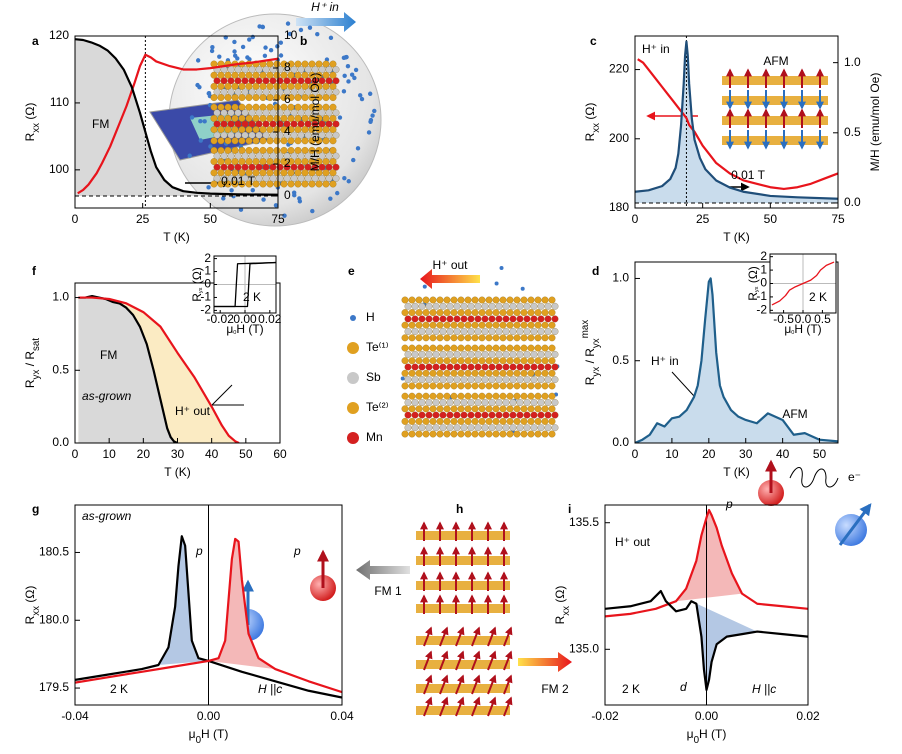  Describe the element at coordinates (297, 551) in the screenshot. I see `annotation: p` at that location.